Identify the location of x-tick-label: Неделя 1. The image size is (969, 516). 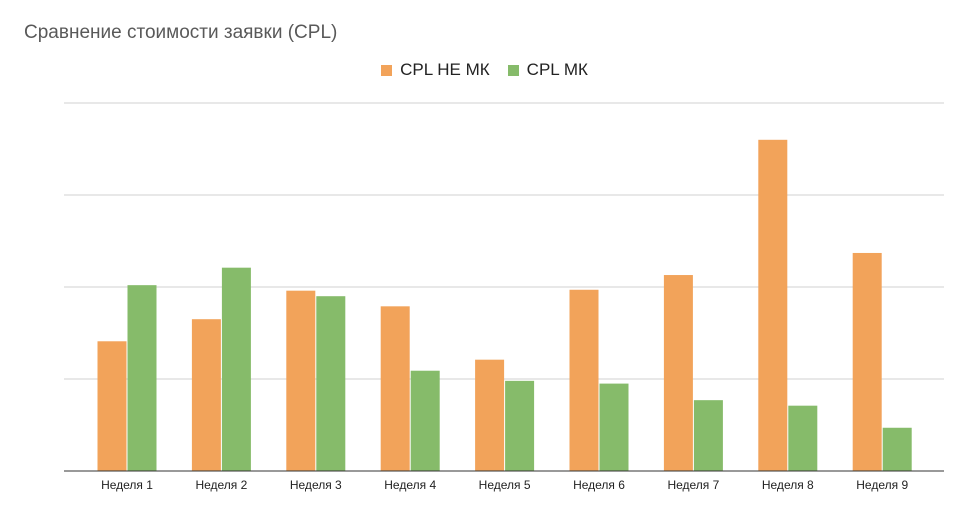
(127, 485).